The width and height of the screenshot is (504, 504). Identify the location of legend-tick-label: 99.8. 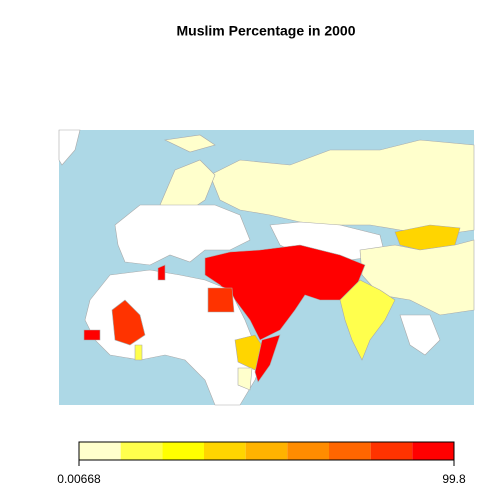
(454, 479).